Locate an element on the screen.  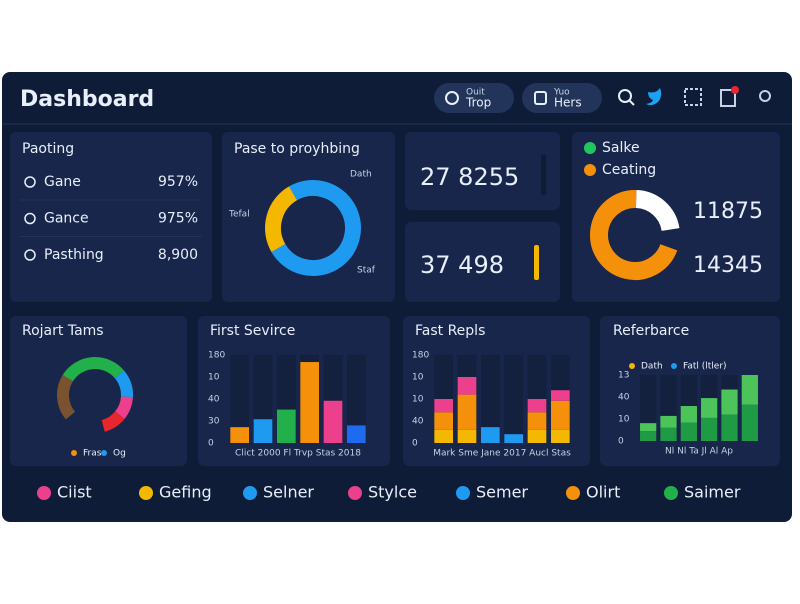
card-title: First Sevirce is located at coordinates (252, 331).